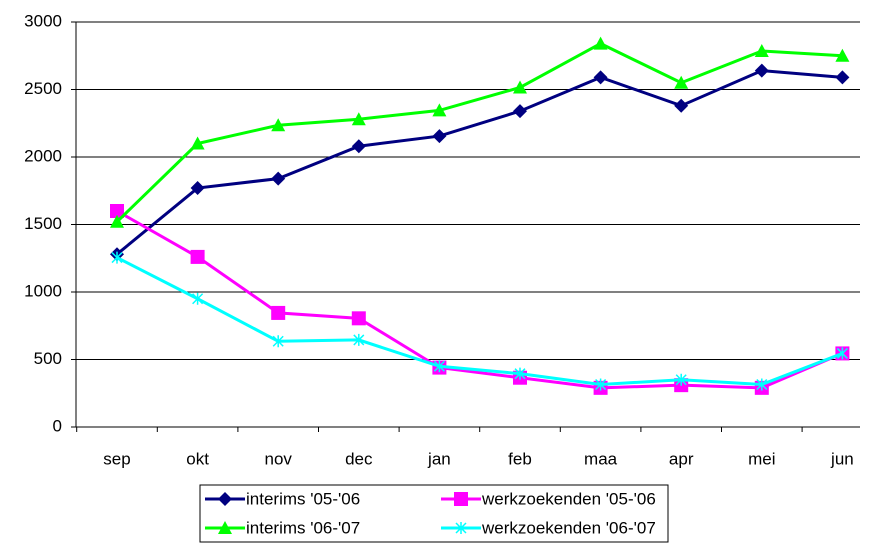 This screenshot has width=872, height=543. I want to click on y-tick-label: 500, so click(48, 358).